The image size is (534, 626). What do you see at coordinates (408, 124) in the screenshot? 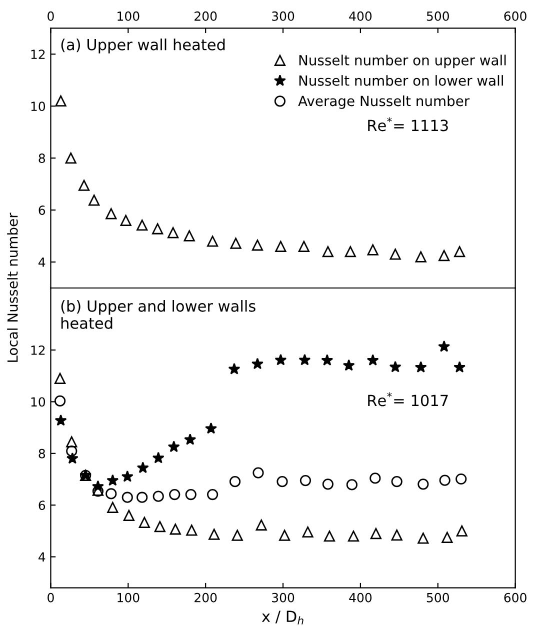
I see `annotation: Re$^{*}$= 1113` at bounding box center [408, 124].